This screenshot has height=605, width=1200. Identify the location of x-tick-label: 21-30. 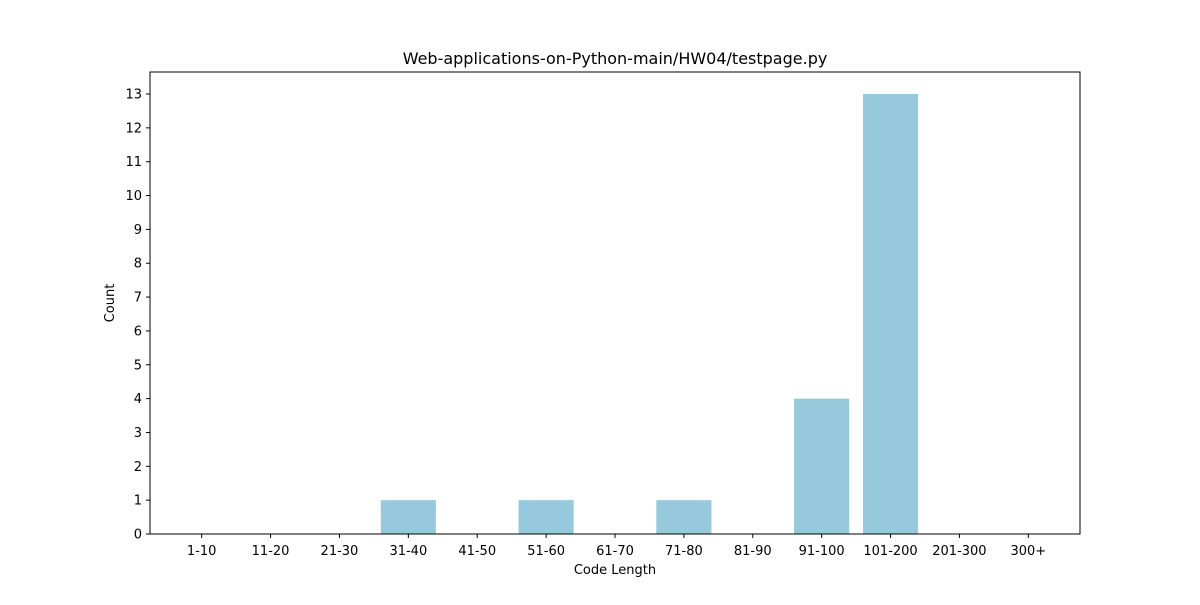
(340, 551).